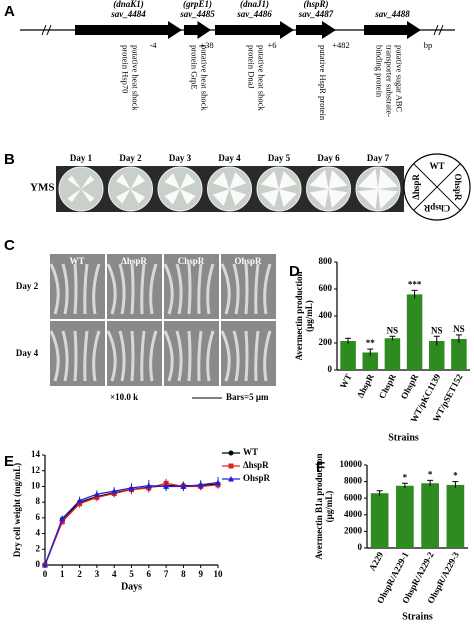 The height and width of the screenshot is (624, 474). Describe the element at coordinates (351, 464) in the screenshot. I see `y-tick-label: 10000` at that location.